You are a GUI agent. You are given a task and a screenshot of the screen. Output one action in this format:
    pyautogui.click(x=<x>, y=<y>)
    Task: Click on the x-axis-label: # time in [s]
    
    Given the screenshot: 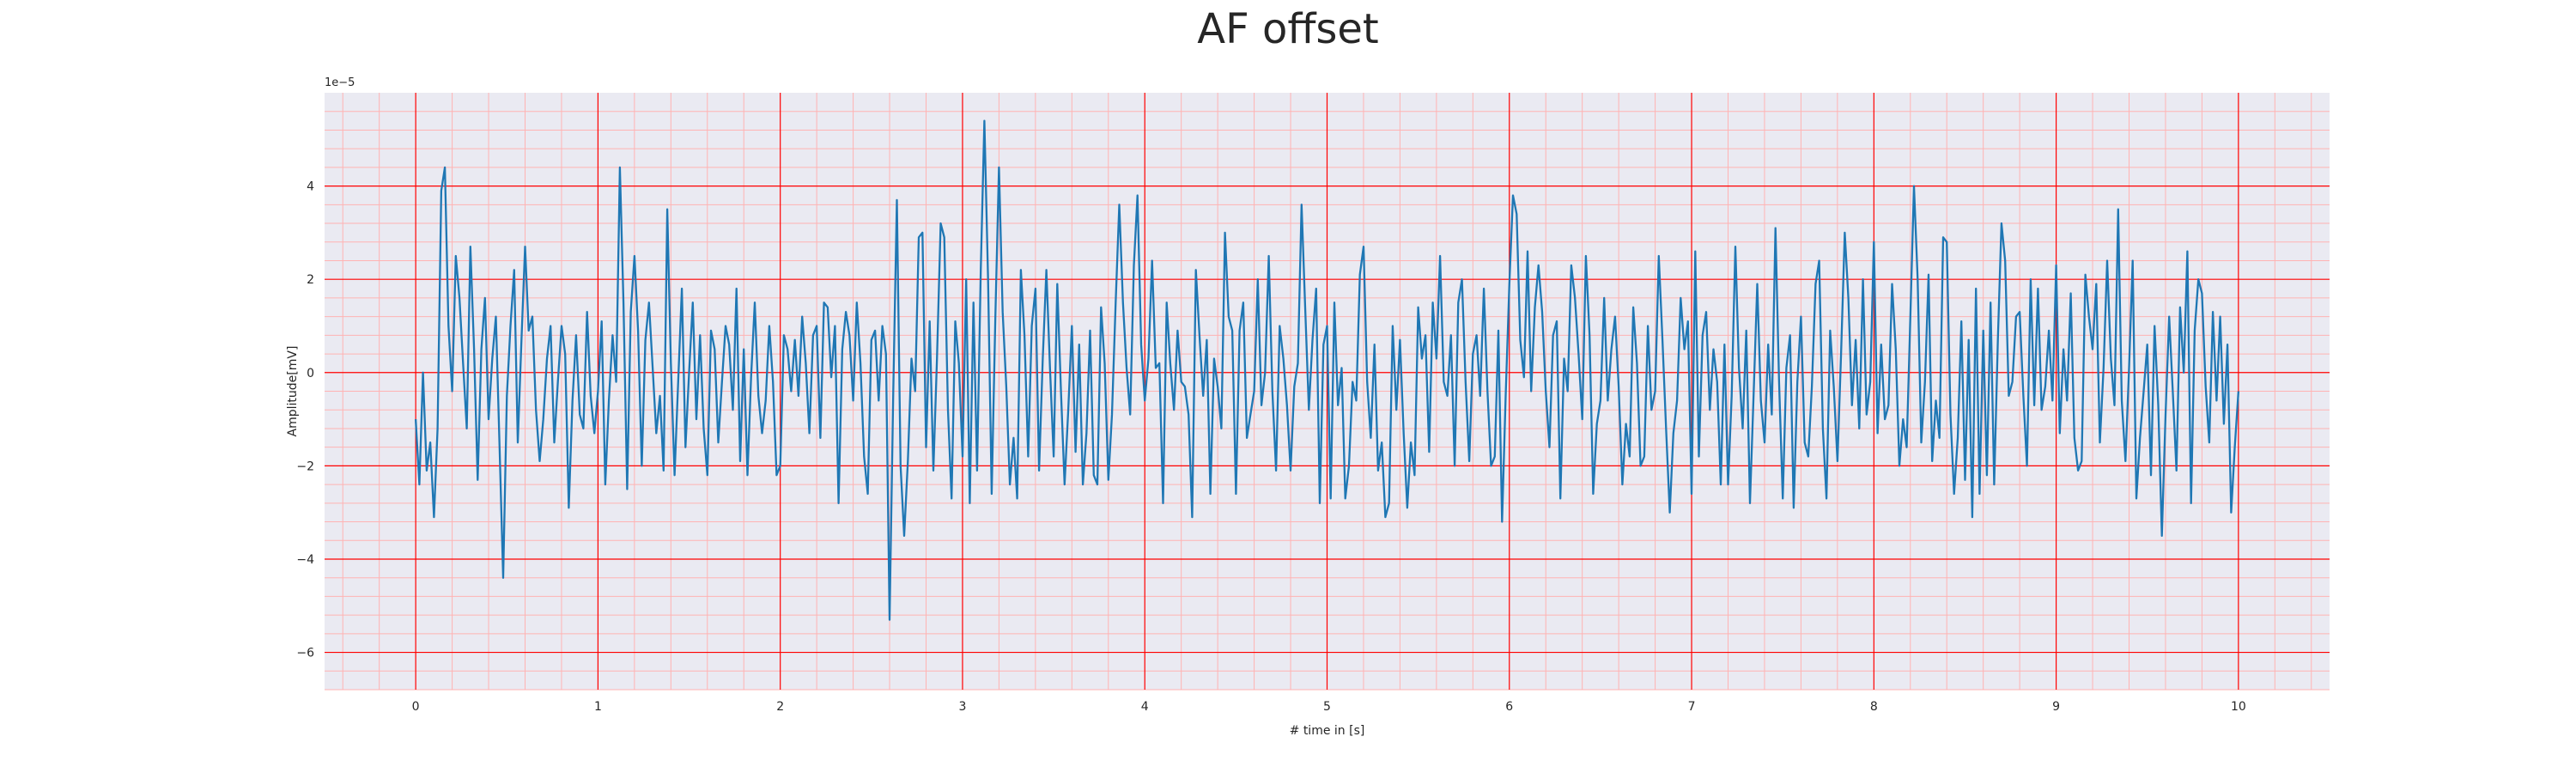 What is the action you would take?
    pyautogui.click(x=1327, y=731)
    